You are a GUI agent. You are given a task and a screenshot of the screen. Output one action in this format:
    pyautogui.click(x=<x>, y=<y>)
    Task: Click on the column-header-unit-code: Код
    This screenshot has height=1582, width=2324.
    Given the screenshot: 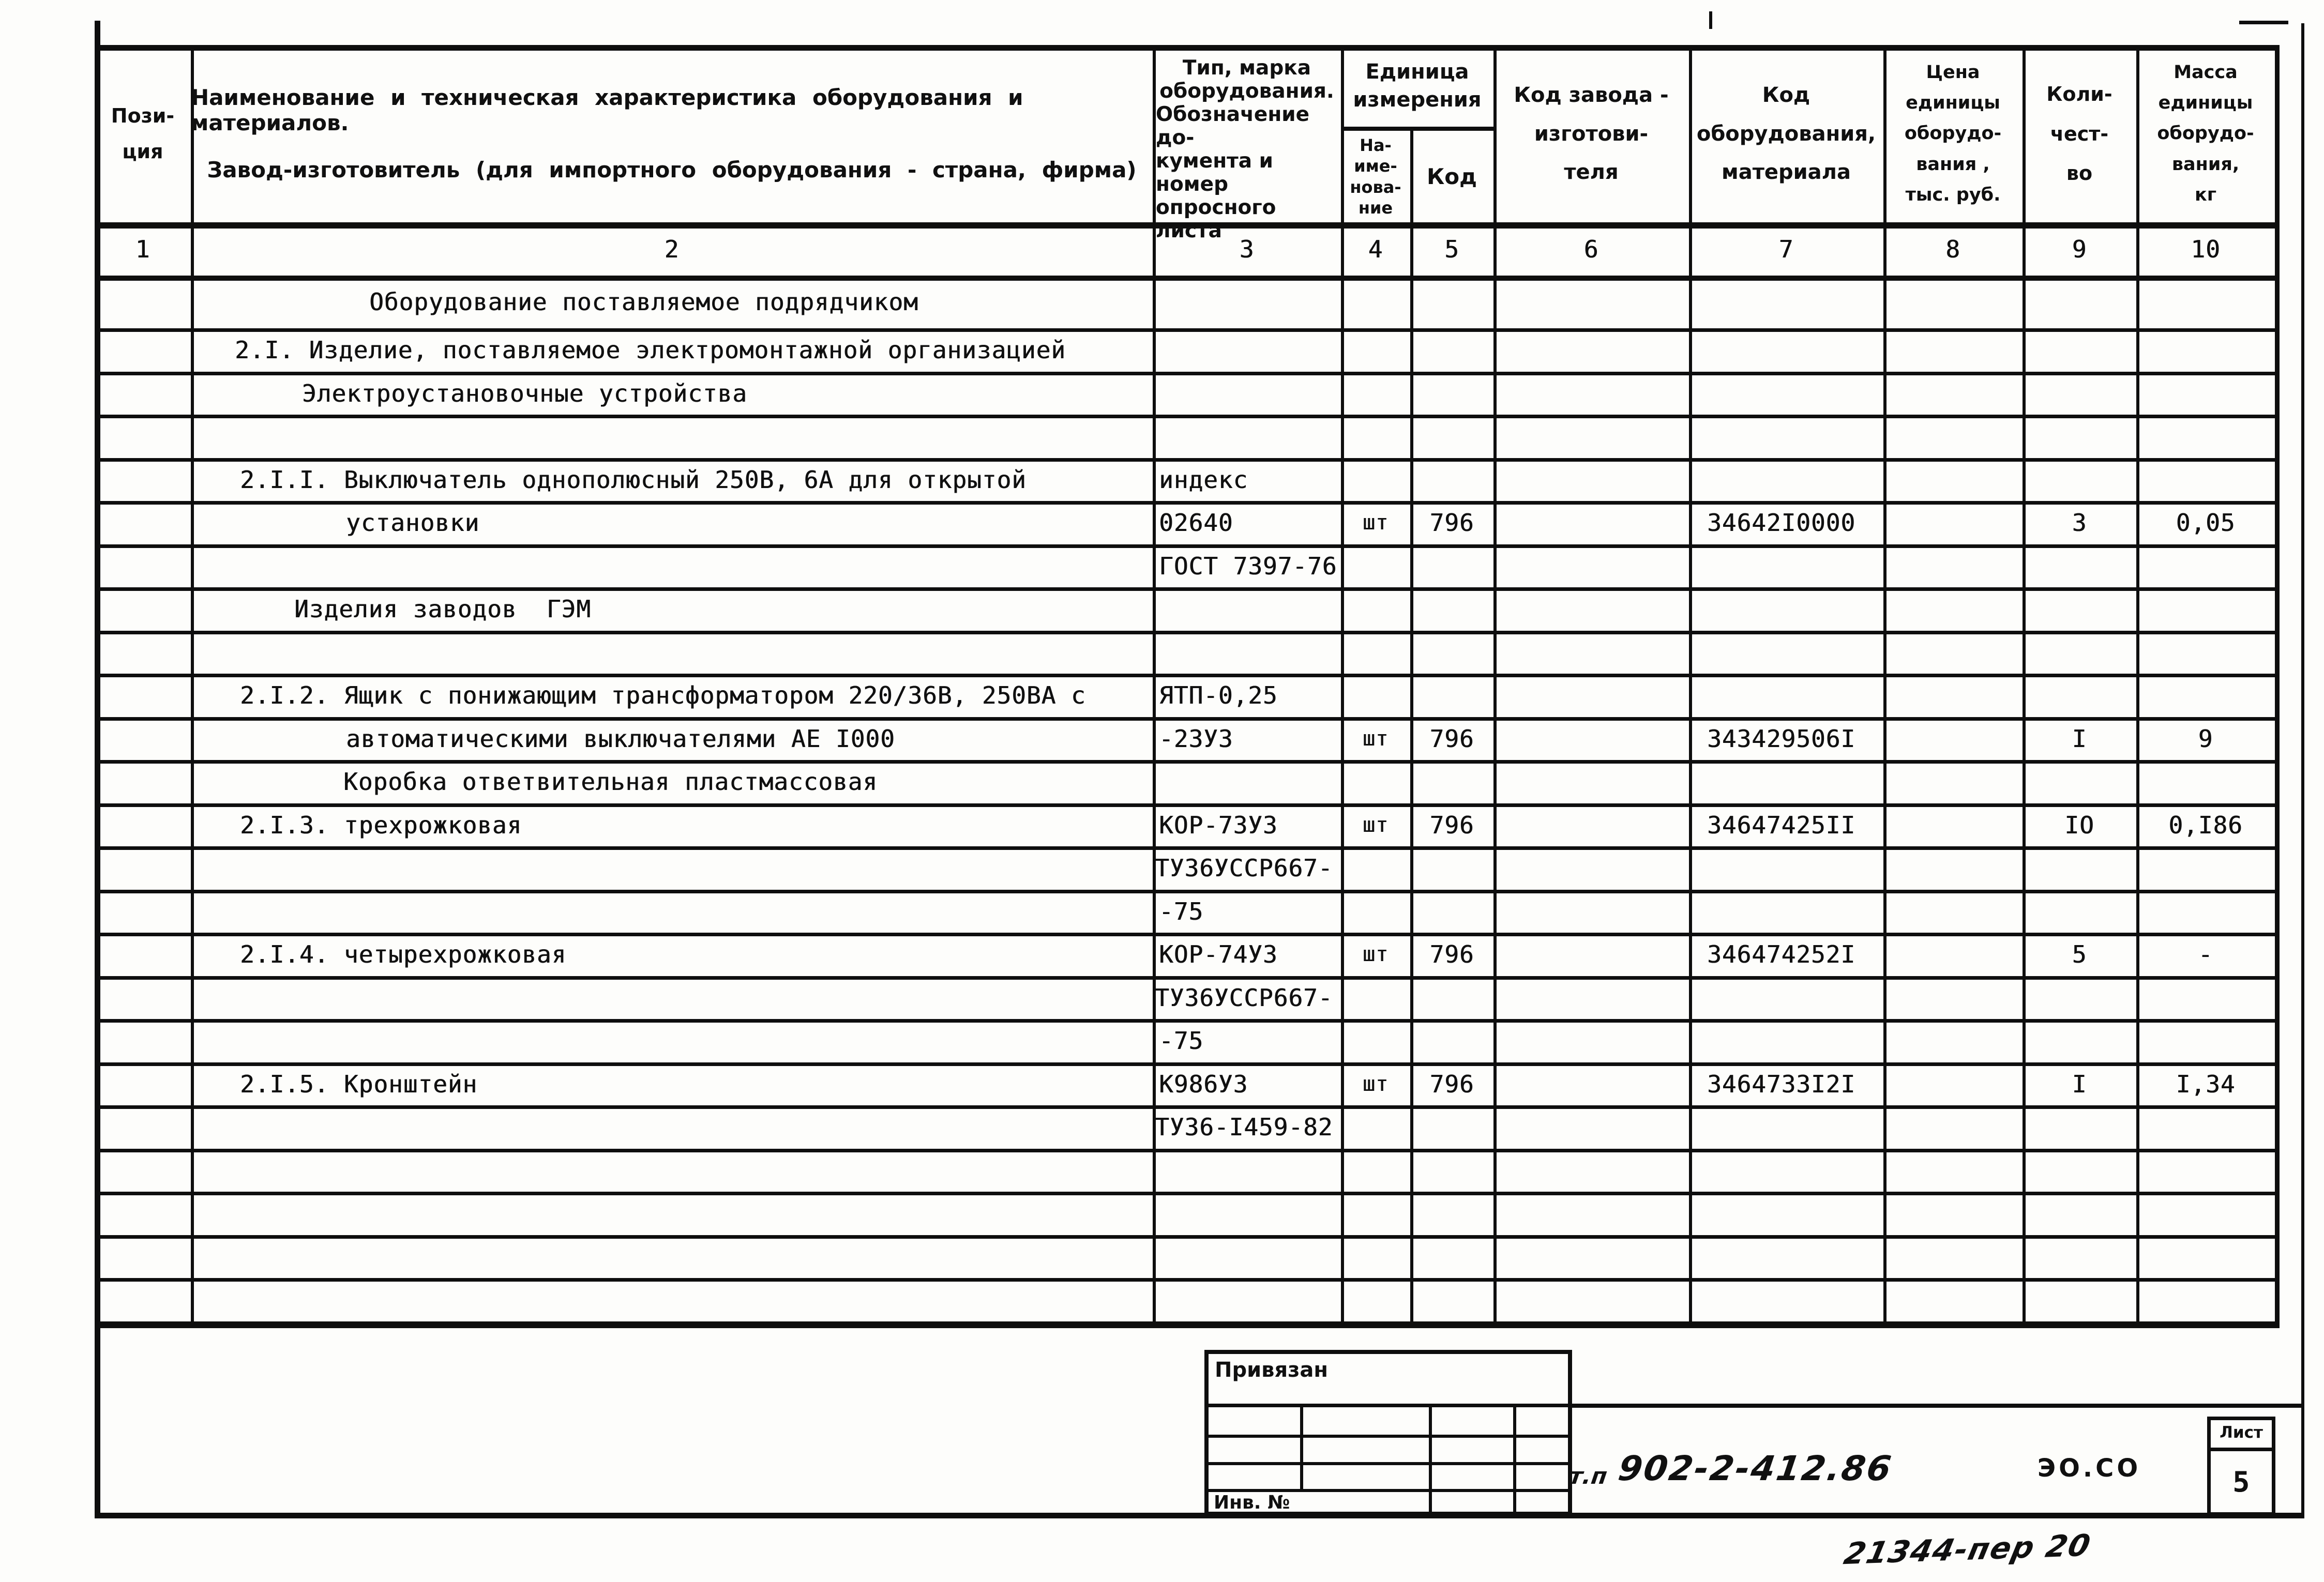 What is the action you would take?
    pyautogui.click(x=1451, y=177)
    